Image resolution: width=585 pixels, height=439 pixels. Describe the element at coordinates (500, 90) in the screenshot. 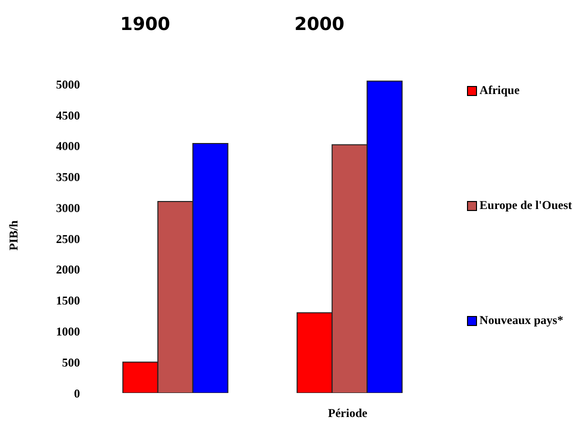

I see `legend-label: Afrique` at that location.